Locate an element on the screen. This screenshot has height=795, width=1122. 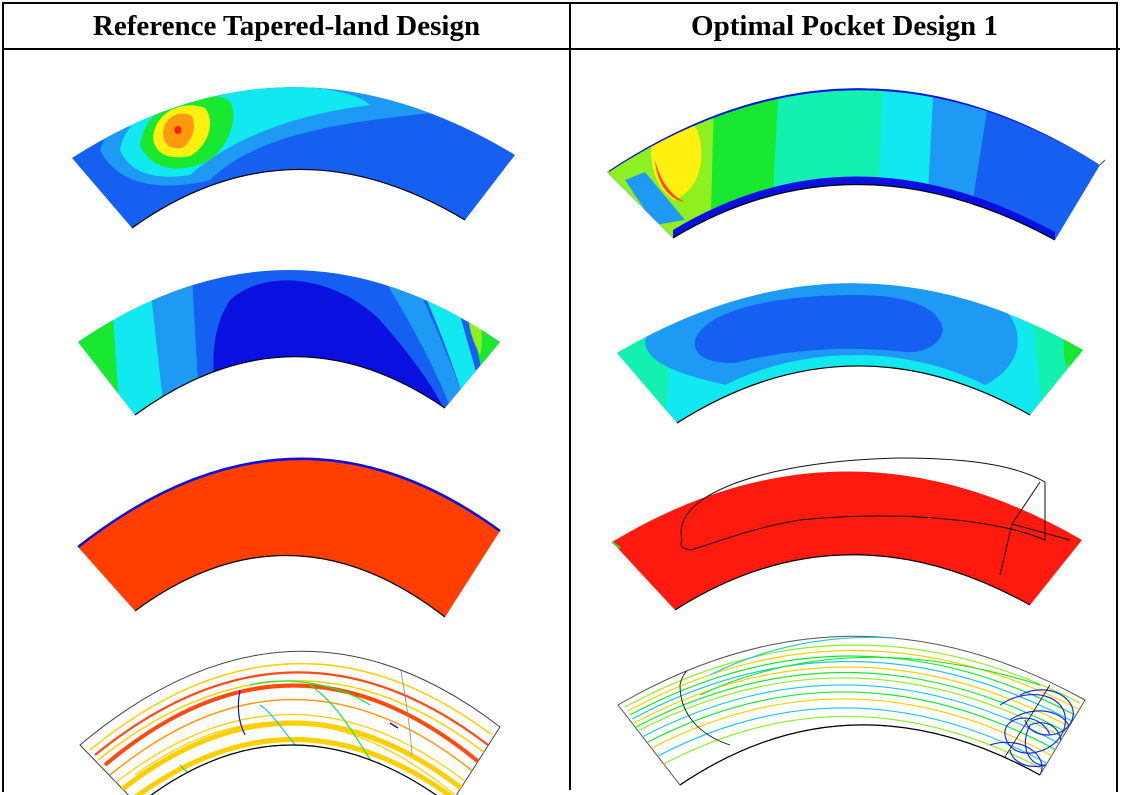
header-reference-tapered-land: Reference Tapered-land Design is located at coordinates (286, 25).